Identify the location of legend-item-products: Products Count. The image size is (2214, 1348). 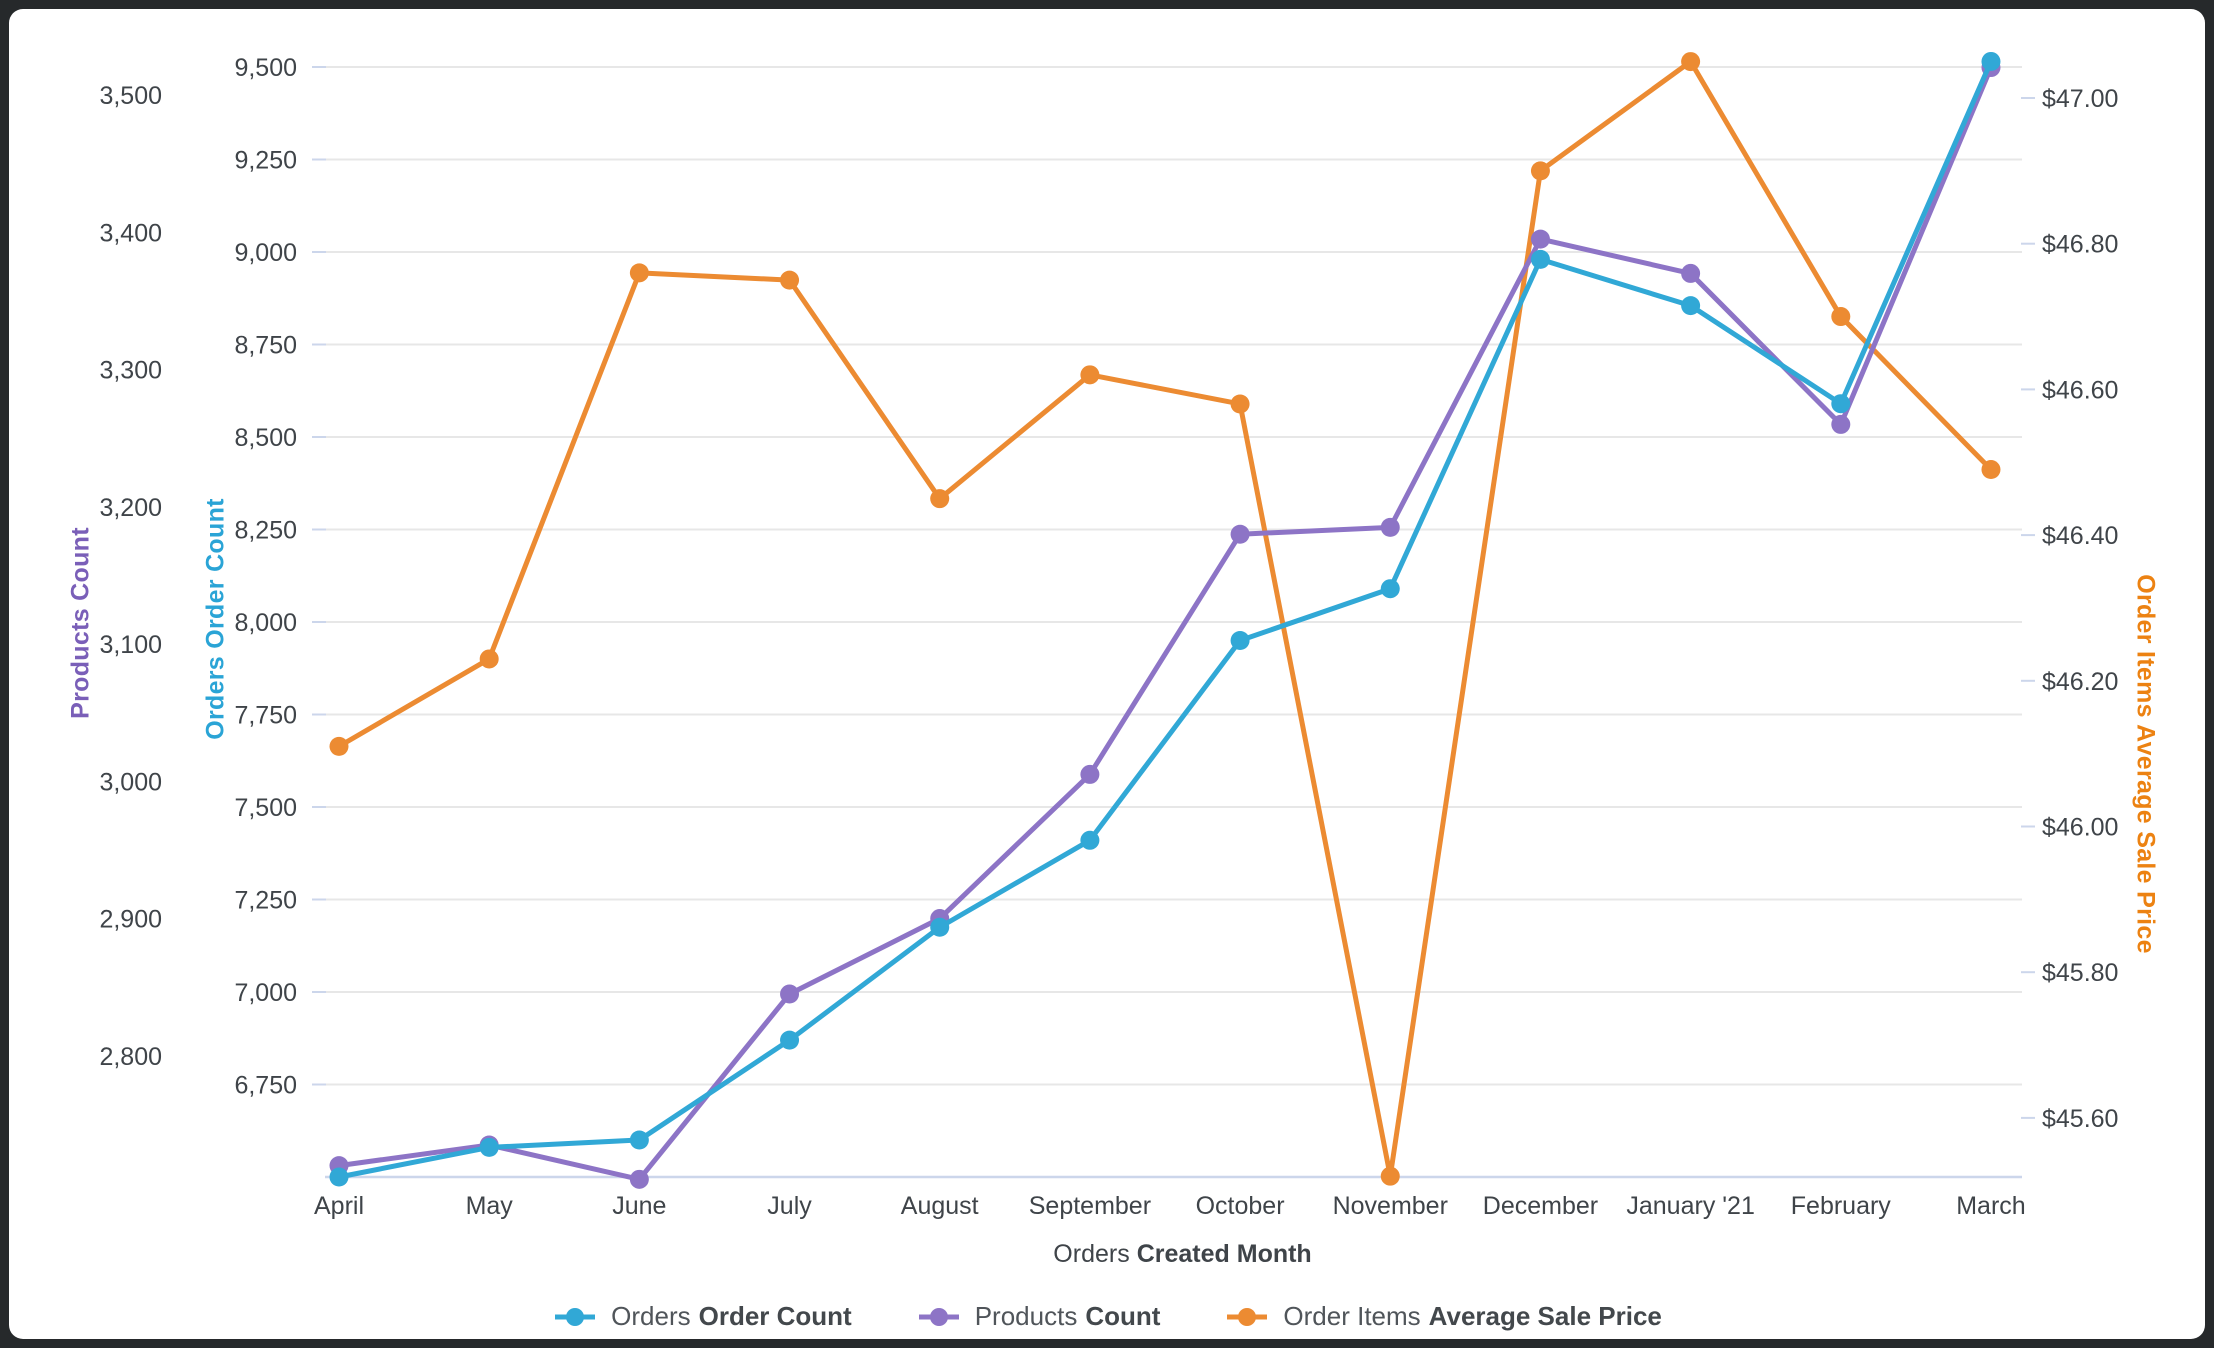
(1038, 1316).